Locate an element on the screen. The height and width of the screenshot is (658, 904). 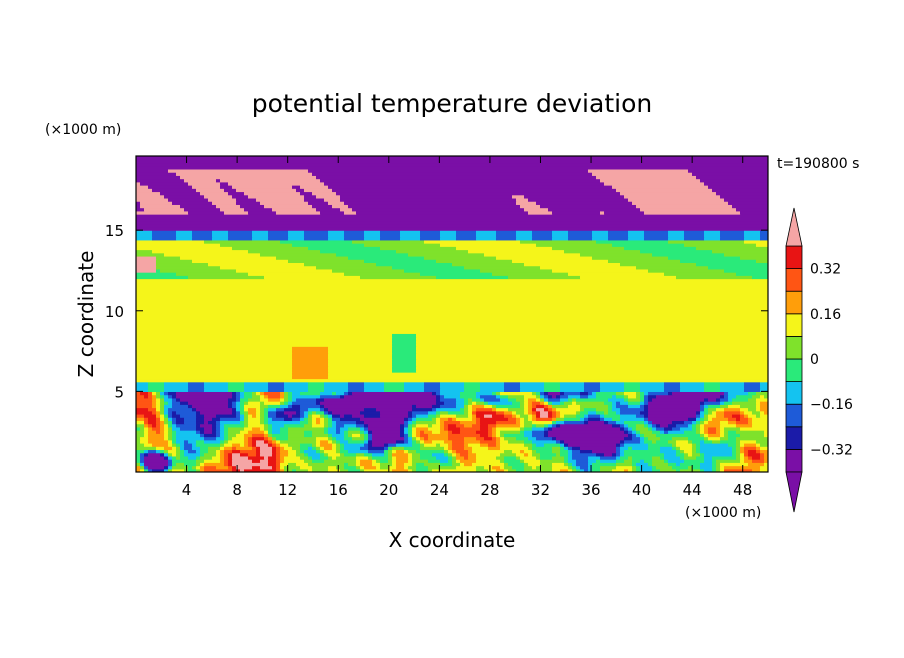
x-tick-label: 16 is located at coordinates (338, 490).